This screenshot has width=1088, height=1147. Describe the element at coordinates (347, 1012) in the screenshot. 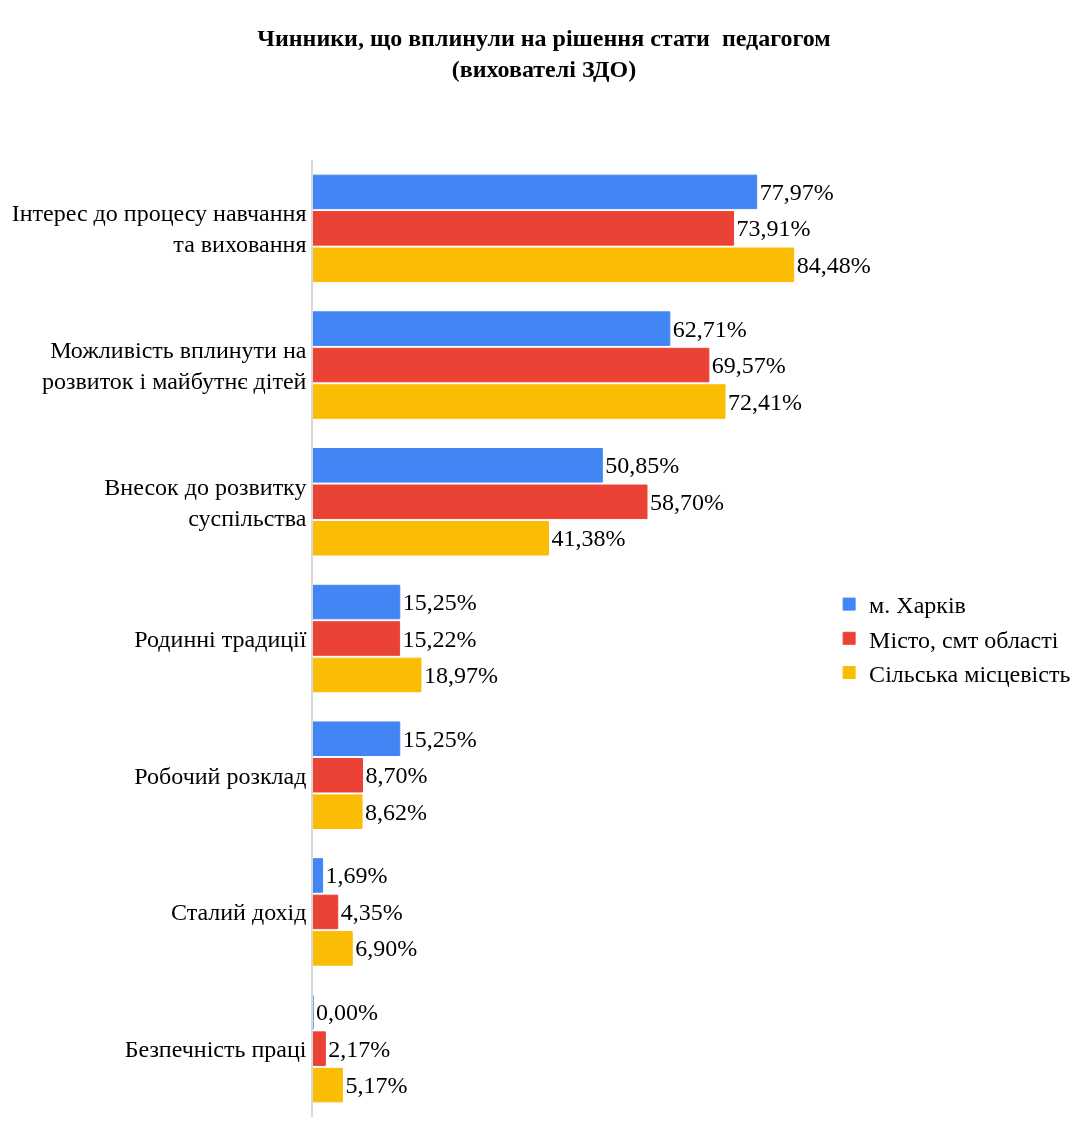

I see `data-label: 0,00%` at that location.